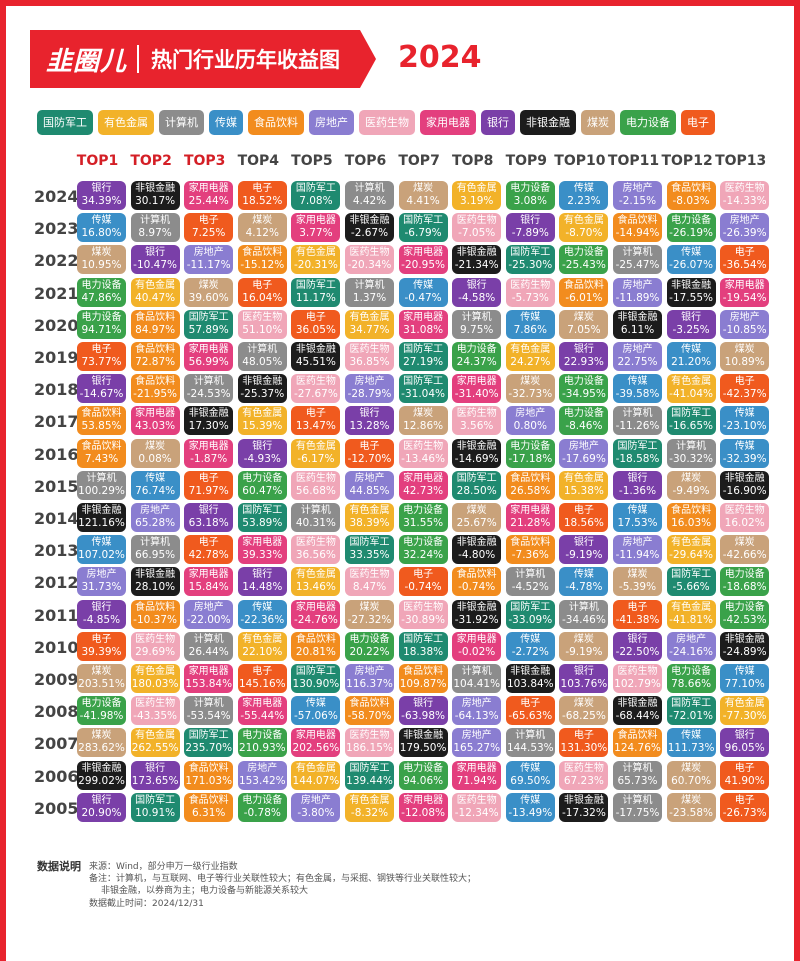  I want to click on cell-return: 153.42%, so click(262, 780).